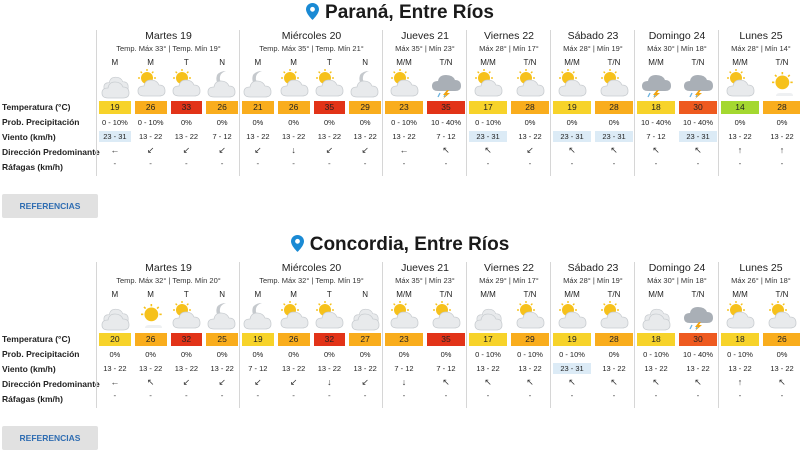  I want to click on day-temp-range: Temp. Máx 32° | Temp. Mín 20°, so click(168, 280).